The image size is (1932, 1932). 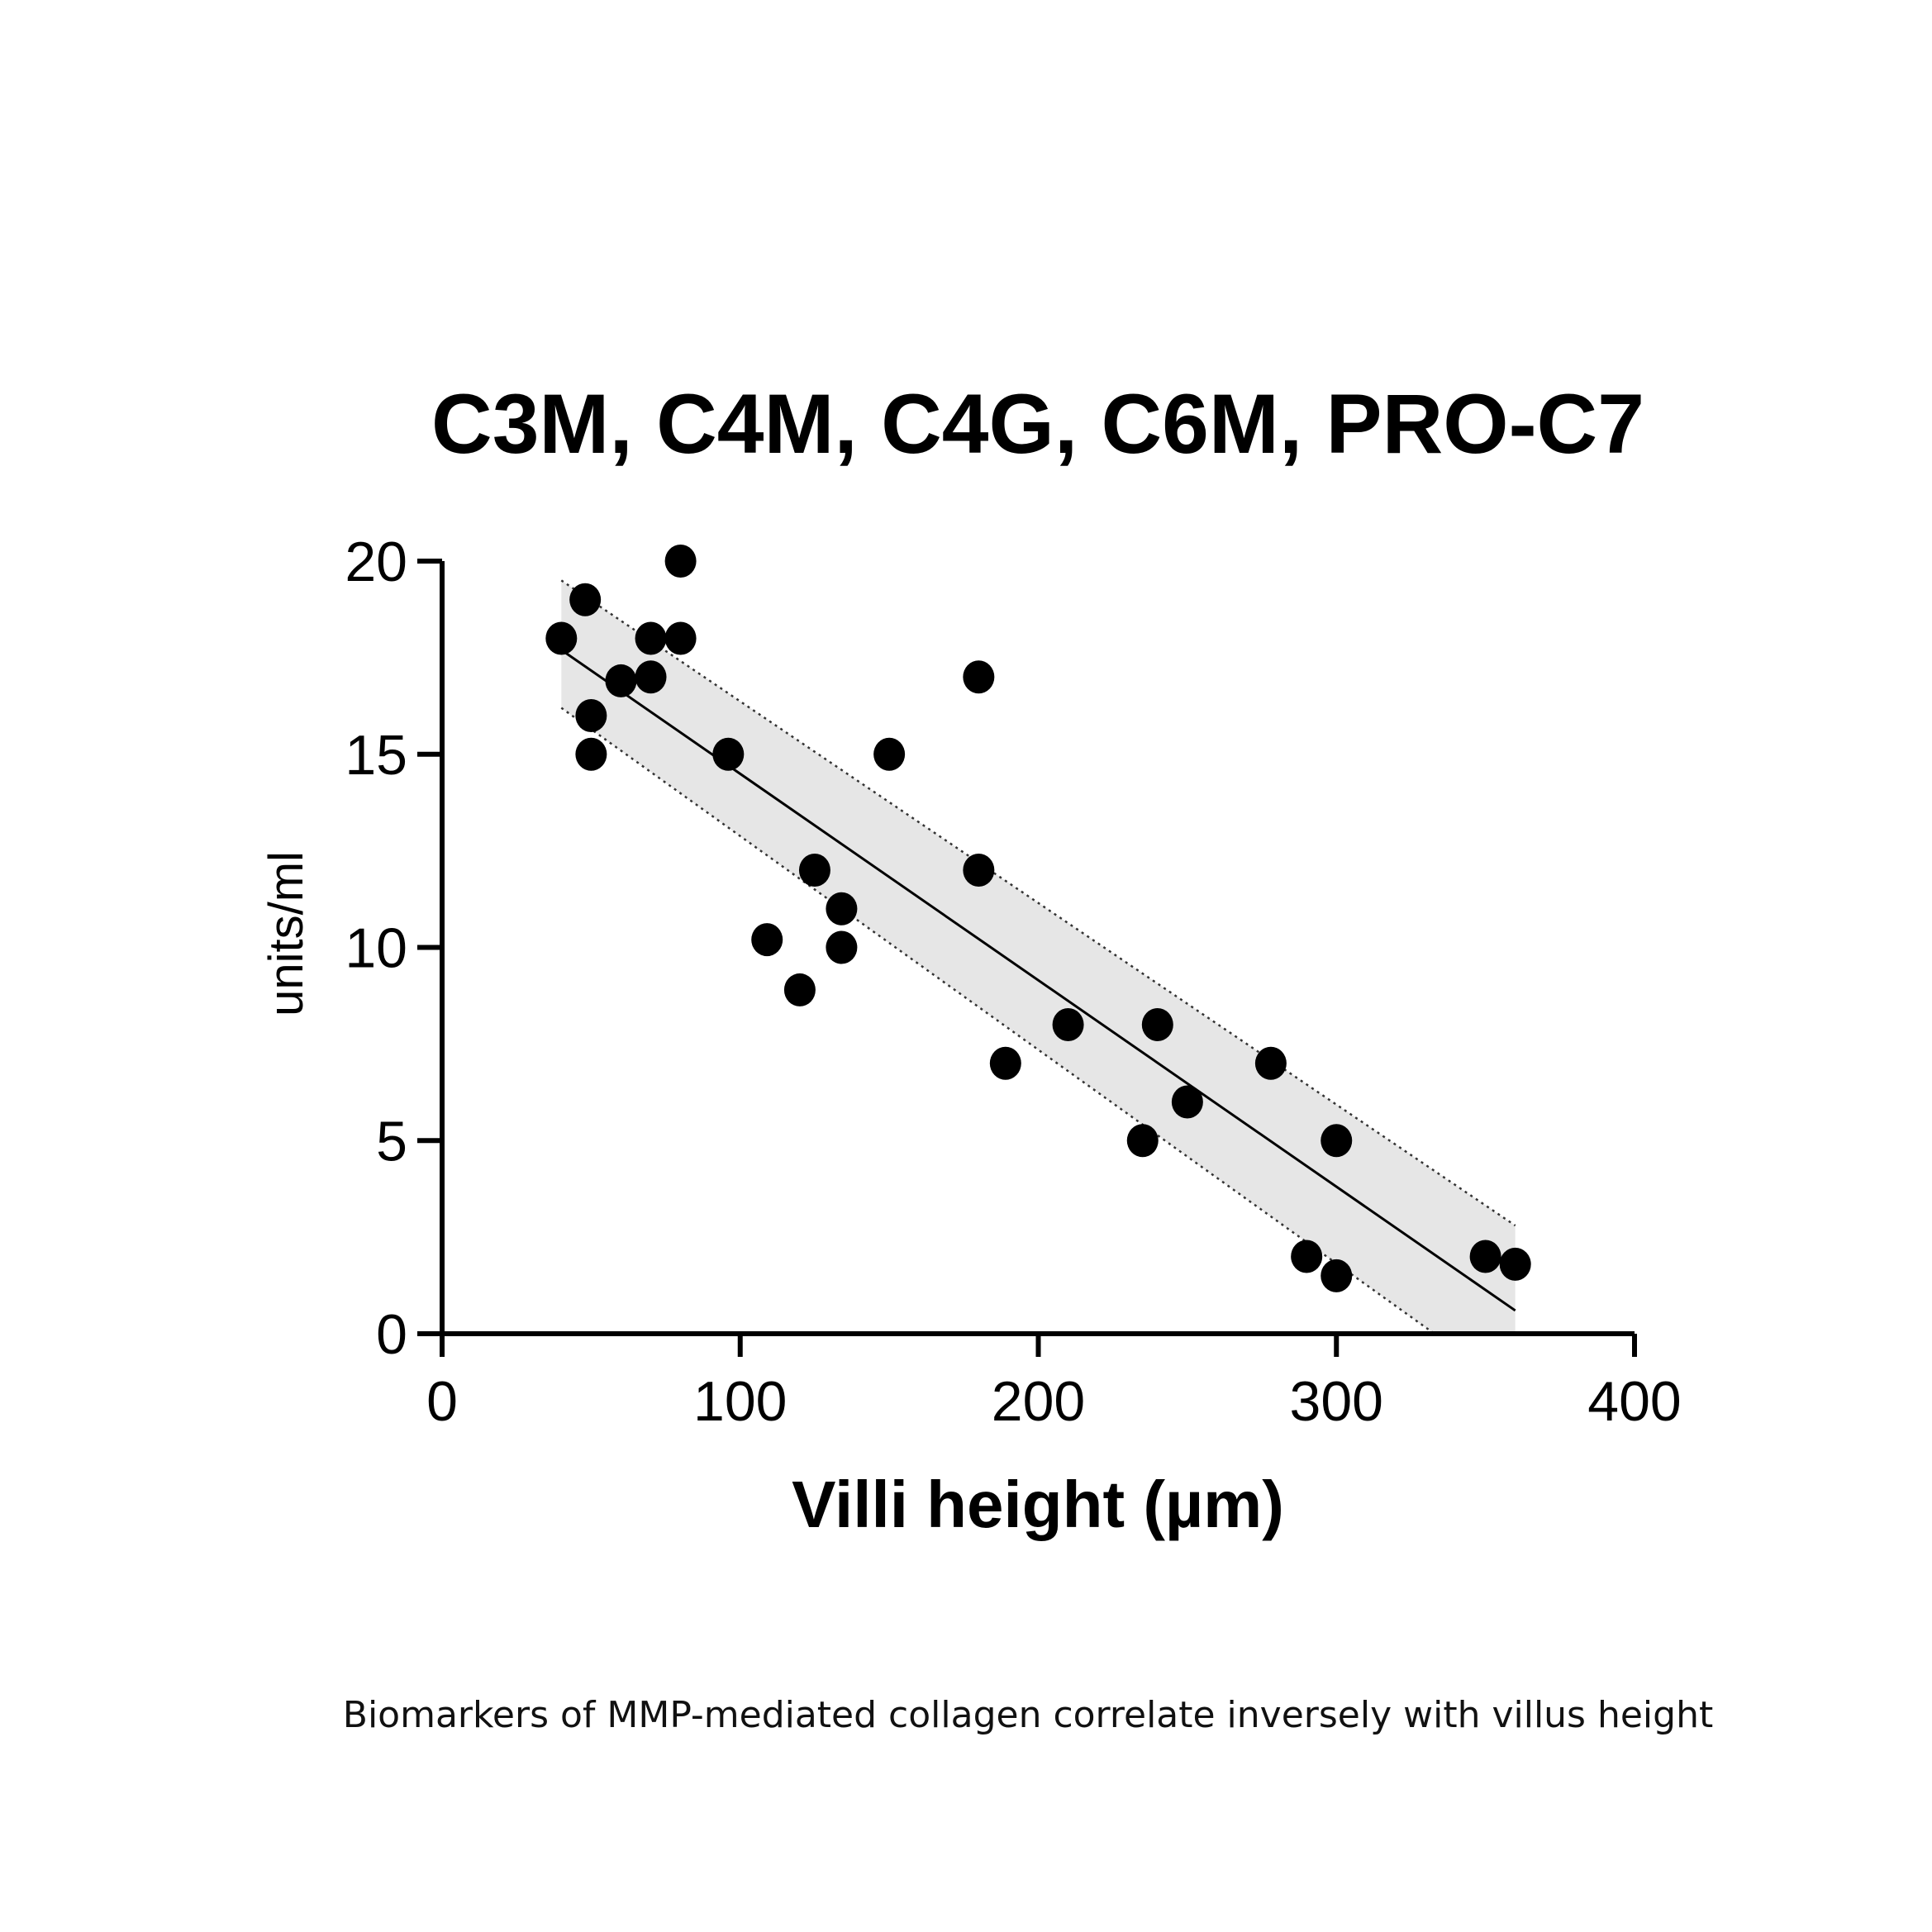 What do you see at coordinates (376, 948) in the screenshot?
I see `y-tick-label: 10` at bounding box center [376, 948].